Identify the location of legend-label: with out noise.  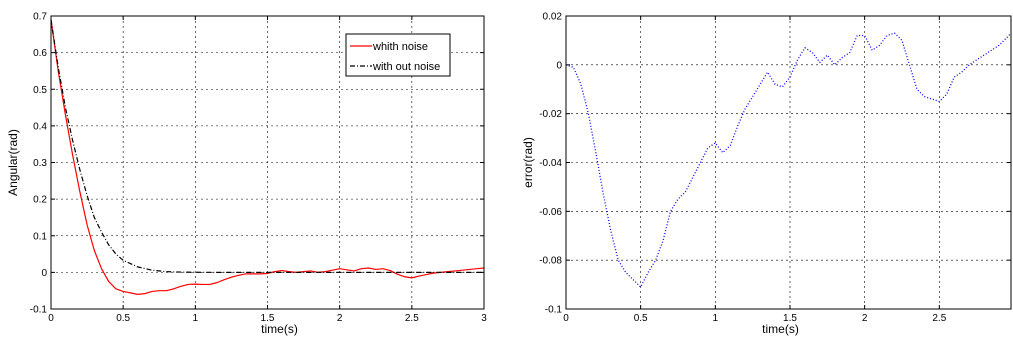
(406, 67).